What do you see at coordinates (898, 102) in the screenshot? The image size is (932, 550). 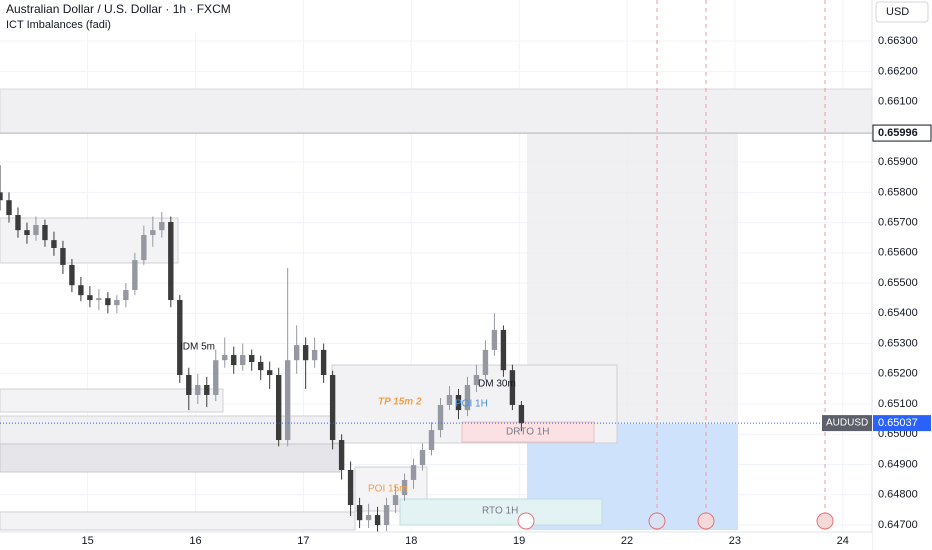 I see `y-tick-label: 0.66100` at bounding box center [898, 102].